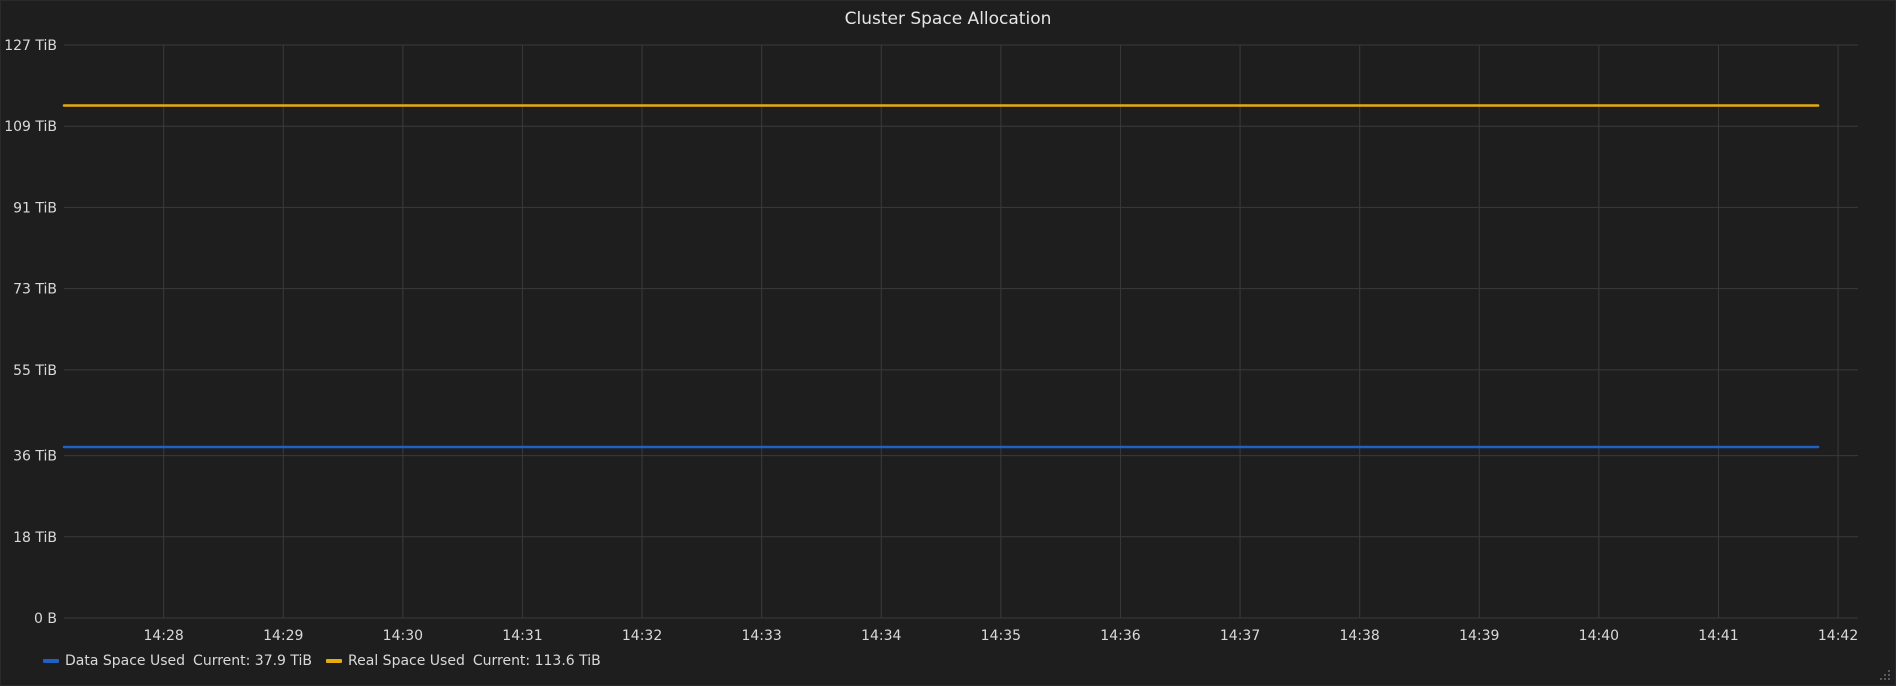  What do you see at coordinates (334, 661) in the screenshot?
I see `legend-swatch-real-space-used` at bounding box center [334, 661].